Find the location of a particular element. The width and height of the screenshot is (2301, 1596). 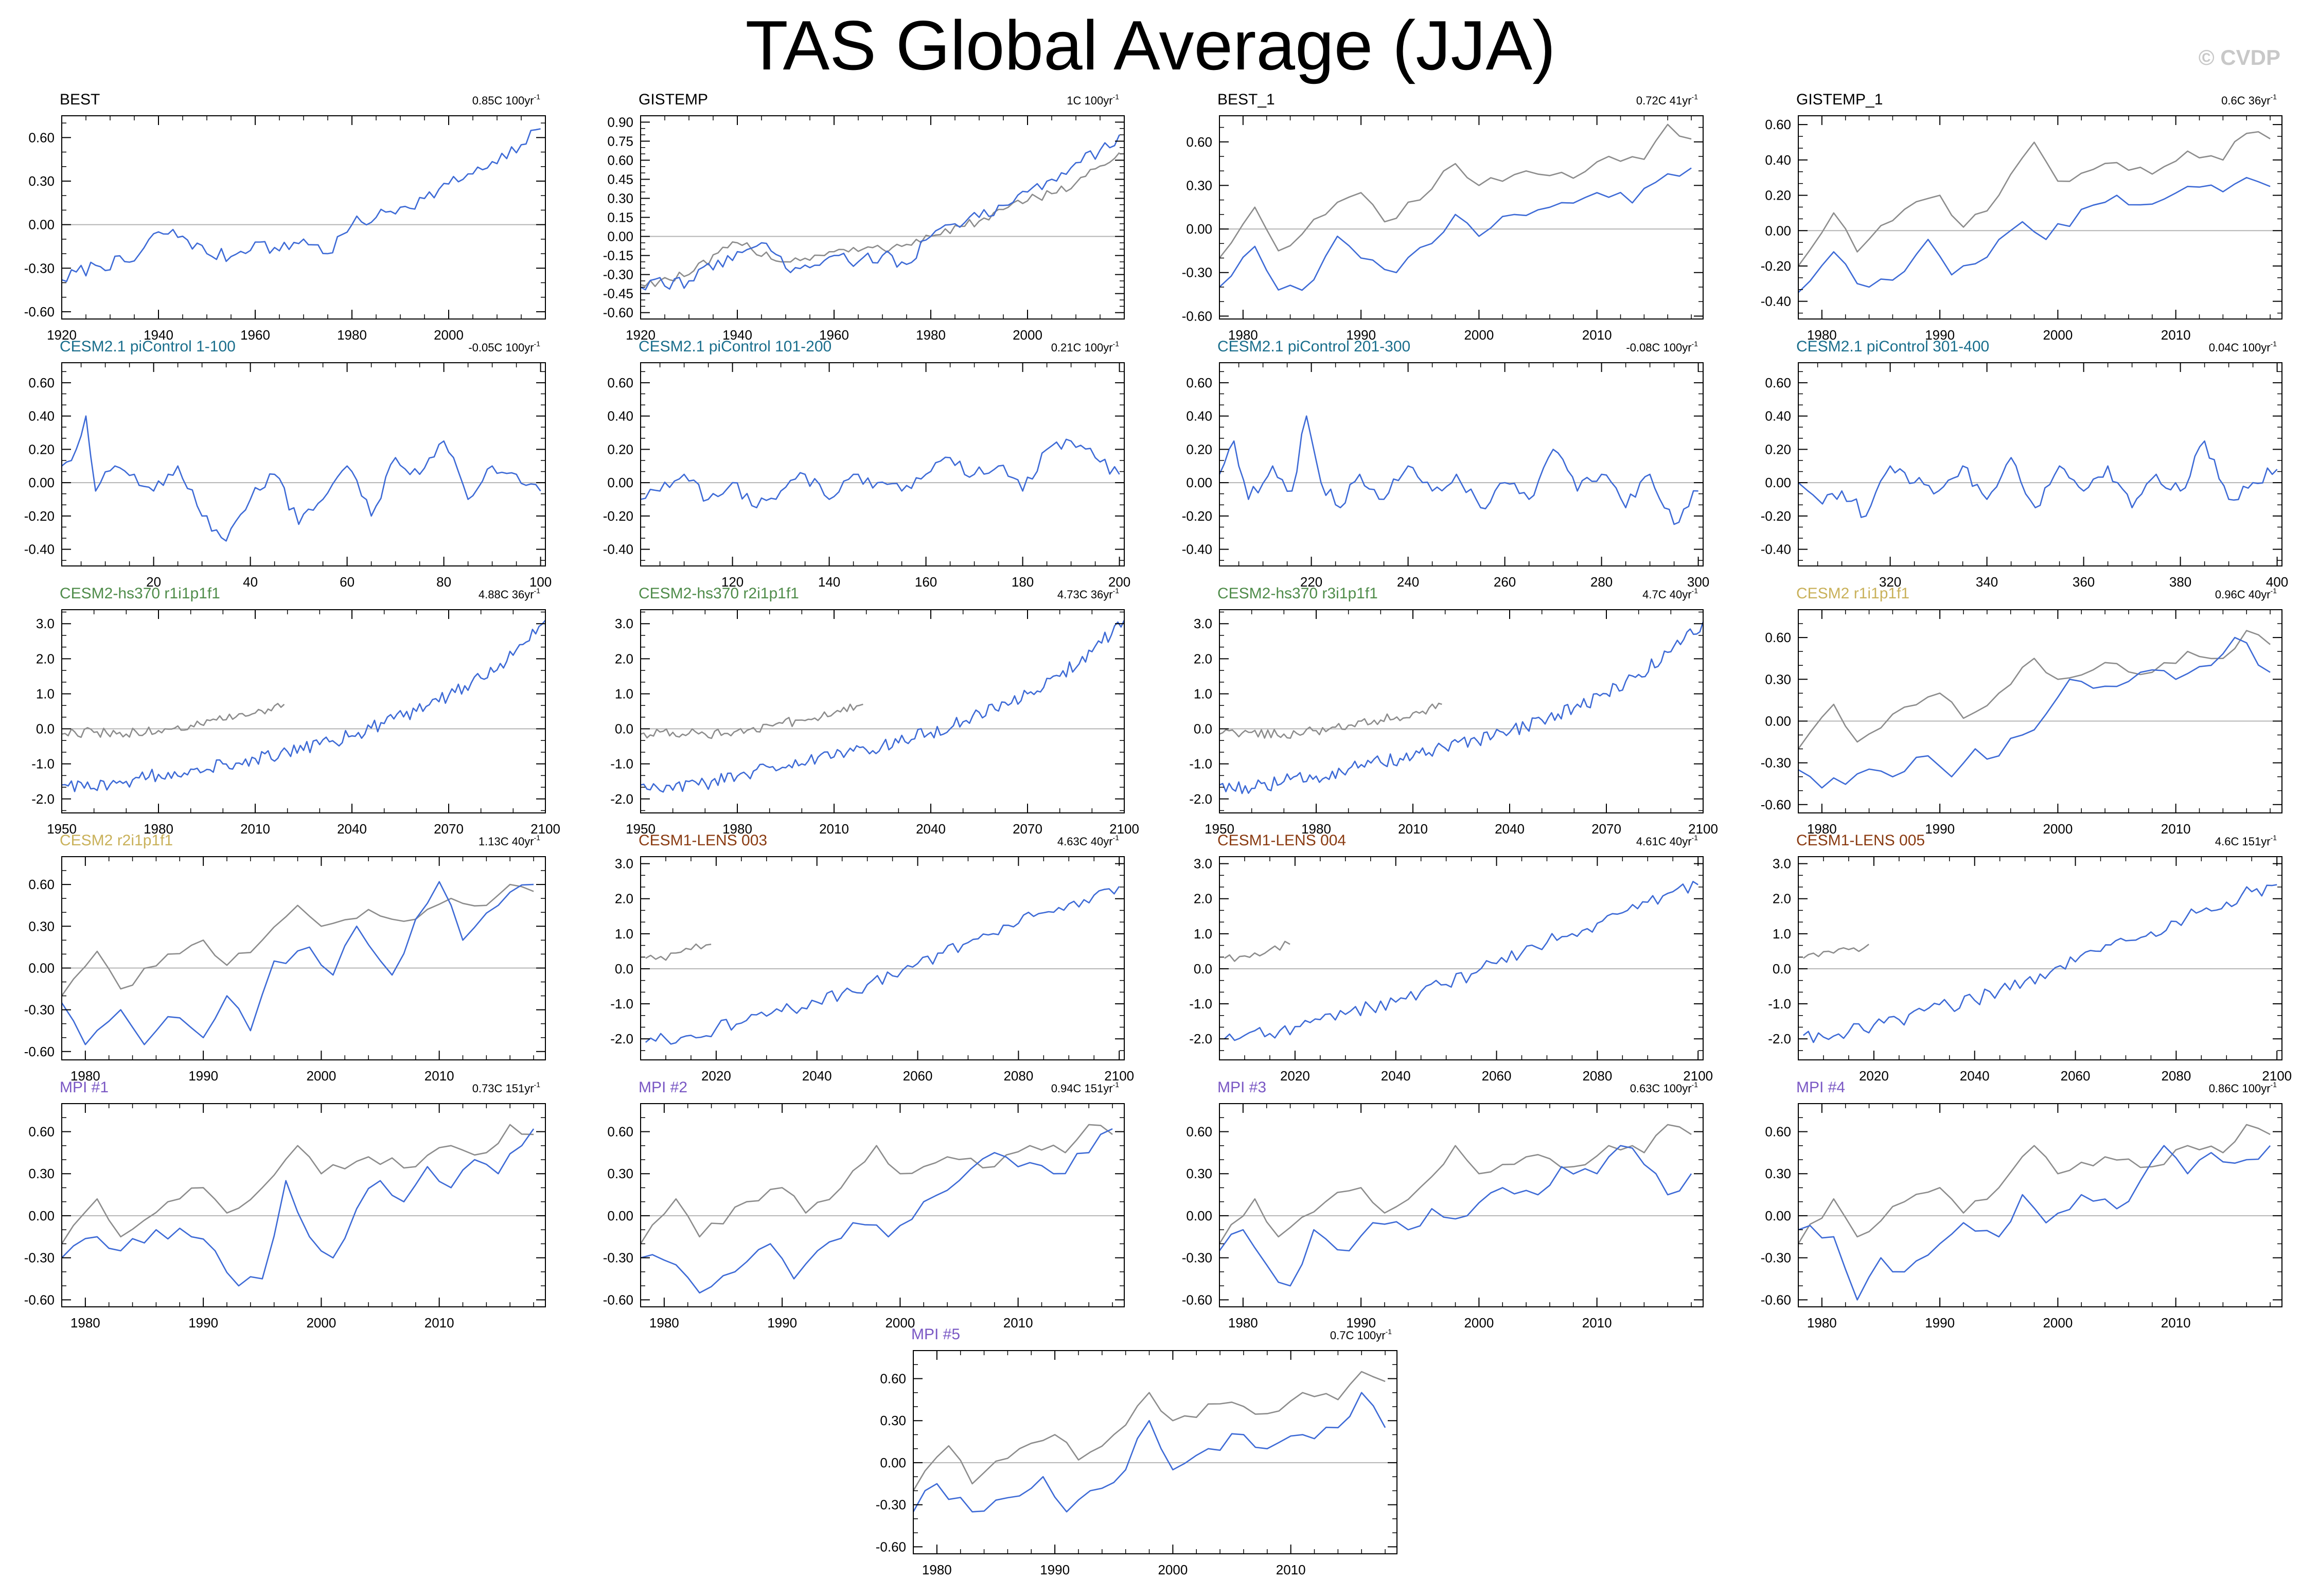

trend-label: 4.73C 36yr-1 is located at coordinates (1088, 594).